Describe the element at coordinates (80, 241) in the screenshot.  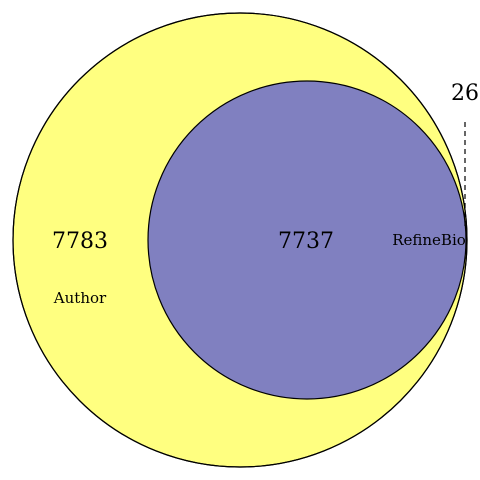
I see `author-only-count: 7783` at that location.